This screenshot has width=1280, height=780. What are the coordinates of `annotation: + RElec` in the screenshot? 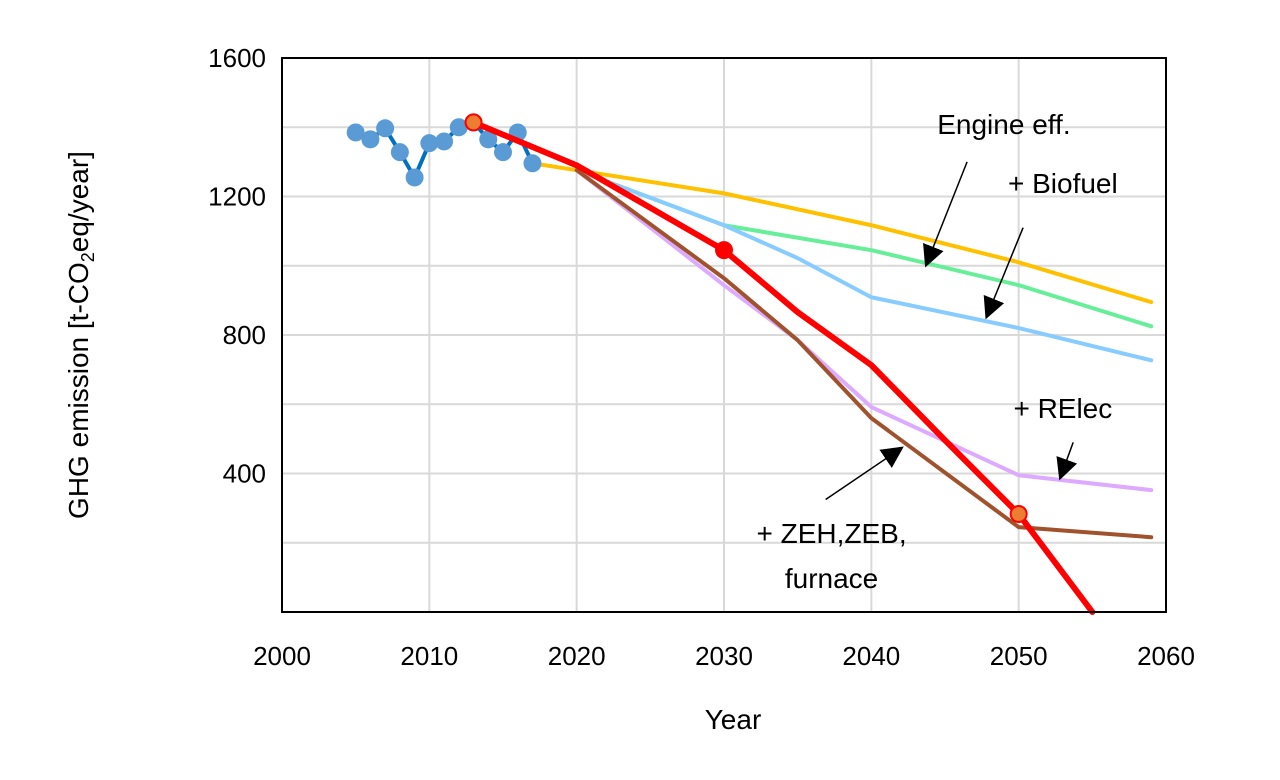 It's located at (1062, 437).